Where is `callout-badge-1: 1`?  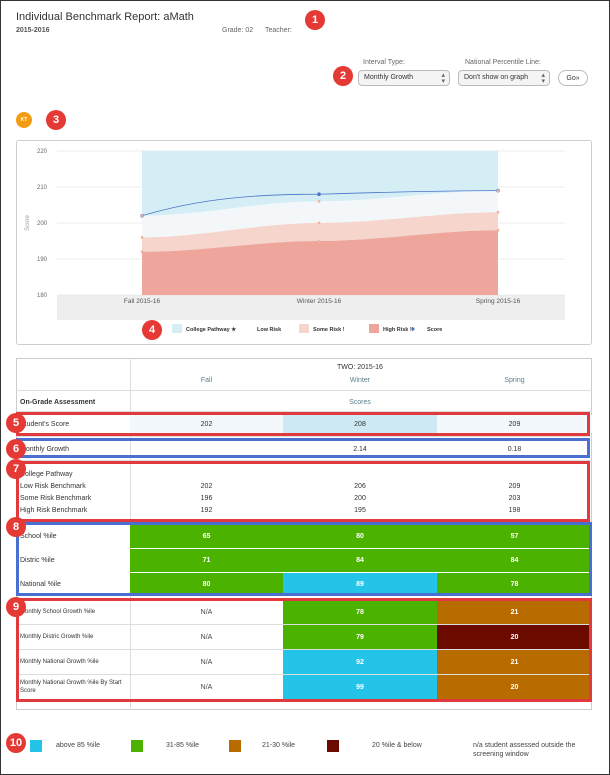 callout-badge-1: 1 is located at coordinates (315, 20).